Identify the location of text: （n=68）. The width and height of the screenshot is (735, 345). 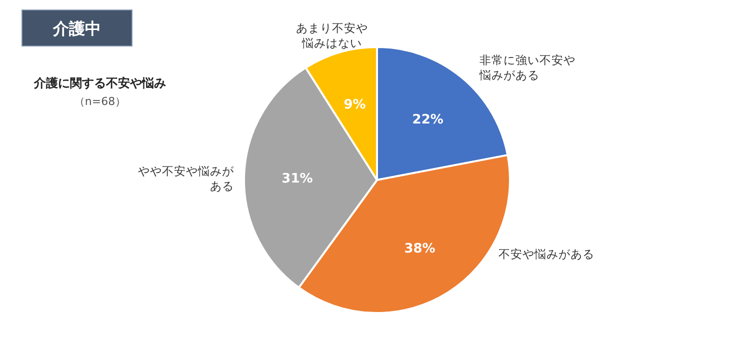
(100, 101).